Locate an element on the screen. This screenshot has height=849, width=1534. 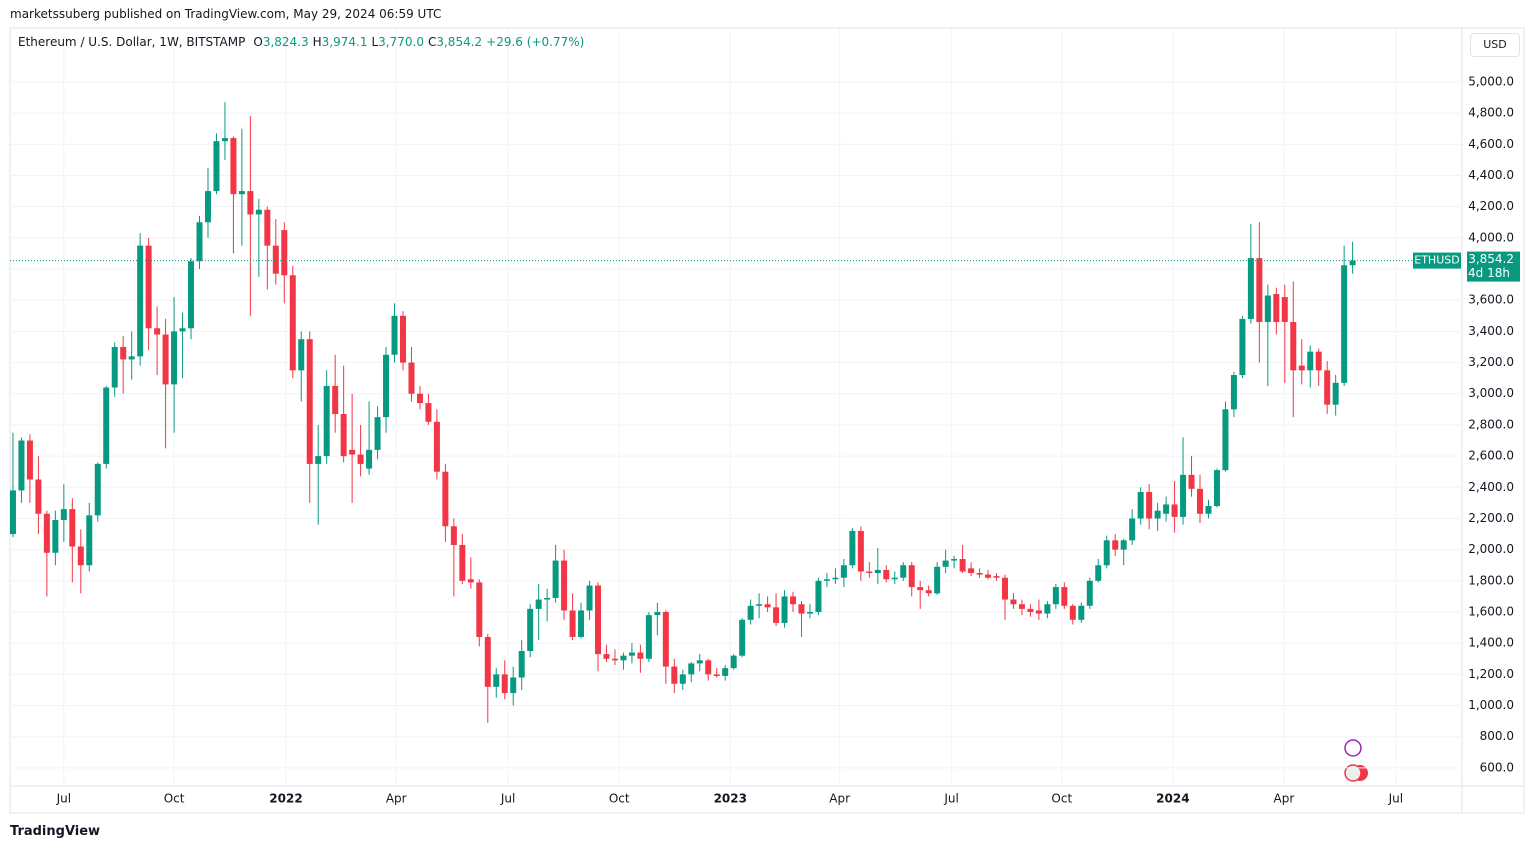
legend-key: H is located at coordinates (317, 42).